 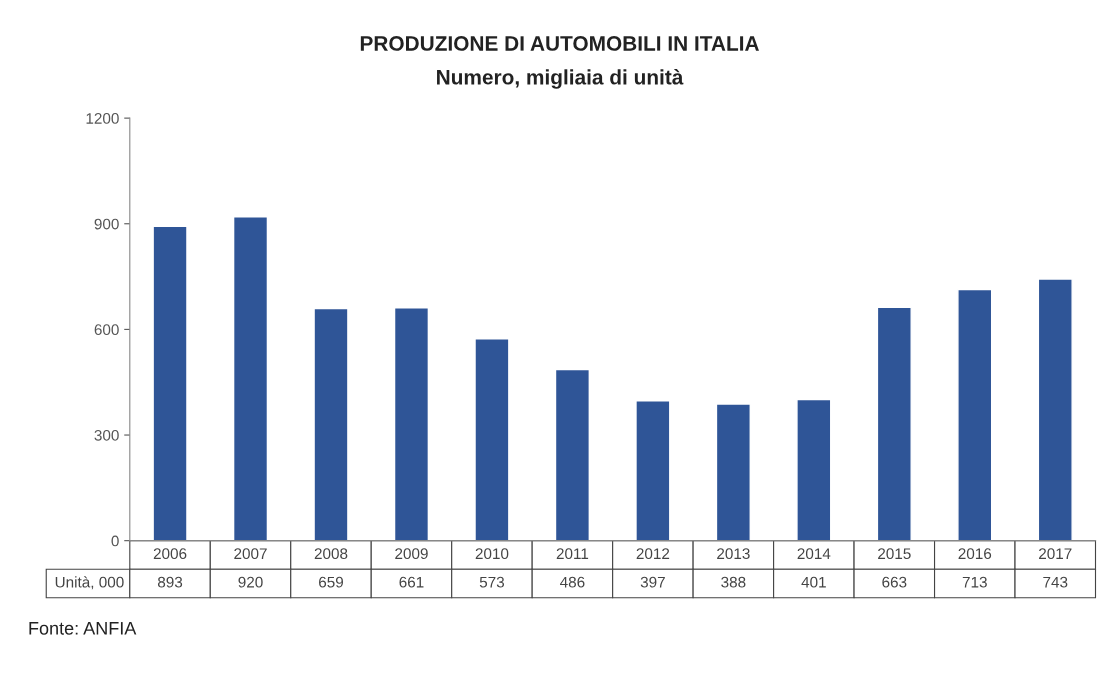 I want to click on x-tick-label: 2008, so click(x=331, y=554).